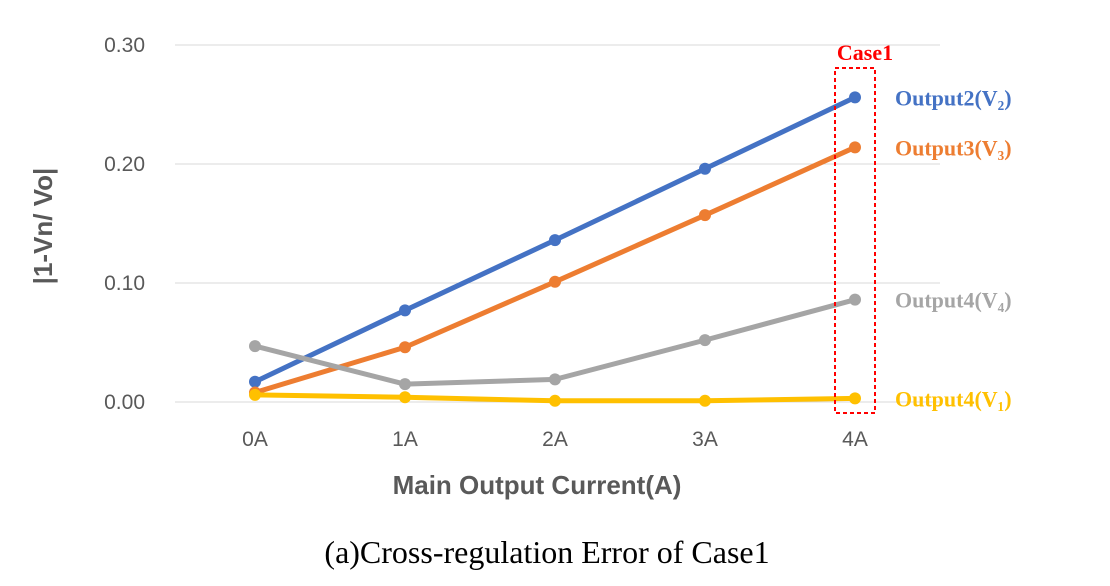 Image resolution: width=1110 pixels, height=586 pixels. Describe the element at coordinates (405, 439) in the screenshot. I see `x-tick-label: 1A` at that location.